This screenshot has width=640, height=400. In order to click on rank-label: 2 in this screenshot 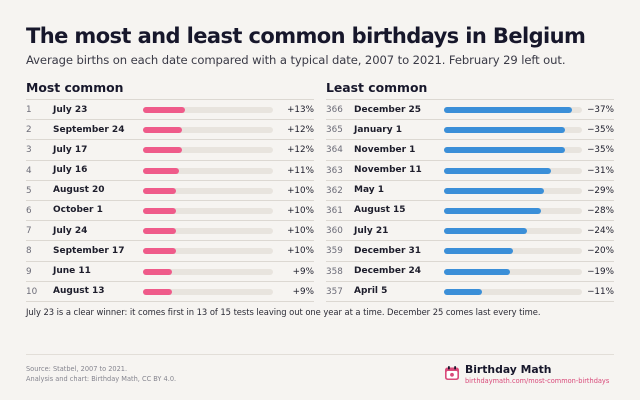, I will do `click(29, 130)`.